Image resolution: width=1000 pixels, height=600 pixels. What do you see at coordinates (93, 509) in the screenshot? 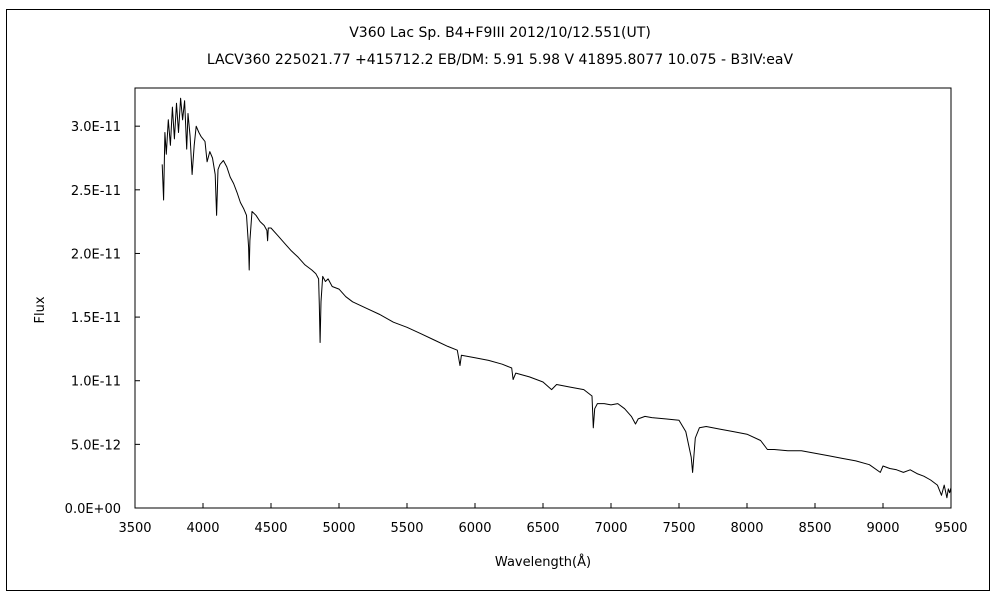
I see `y-tick-label: 0.0E+00` at bounding box center [93, 509].